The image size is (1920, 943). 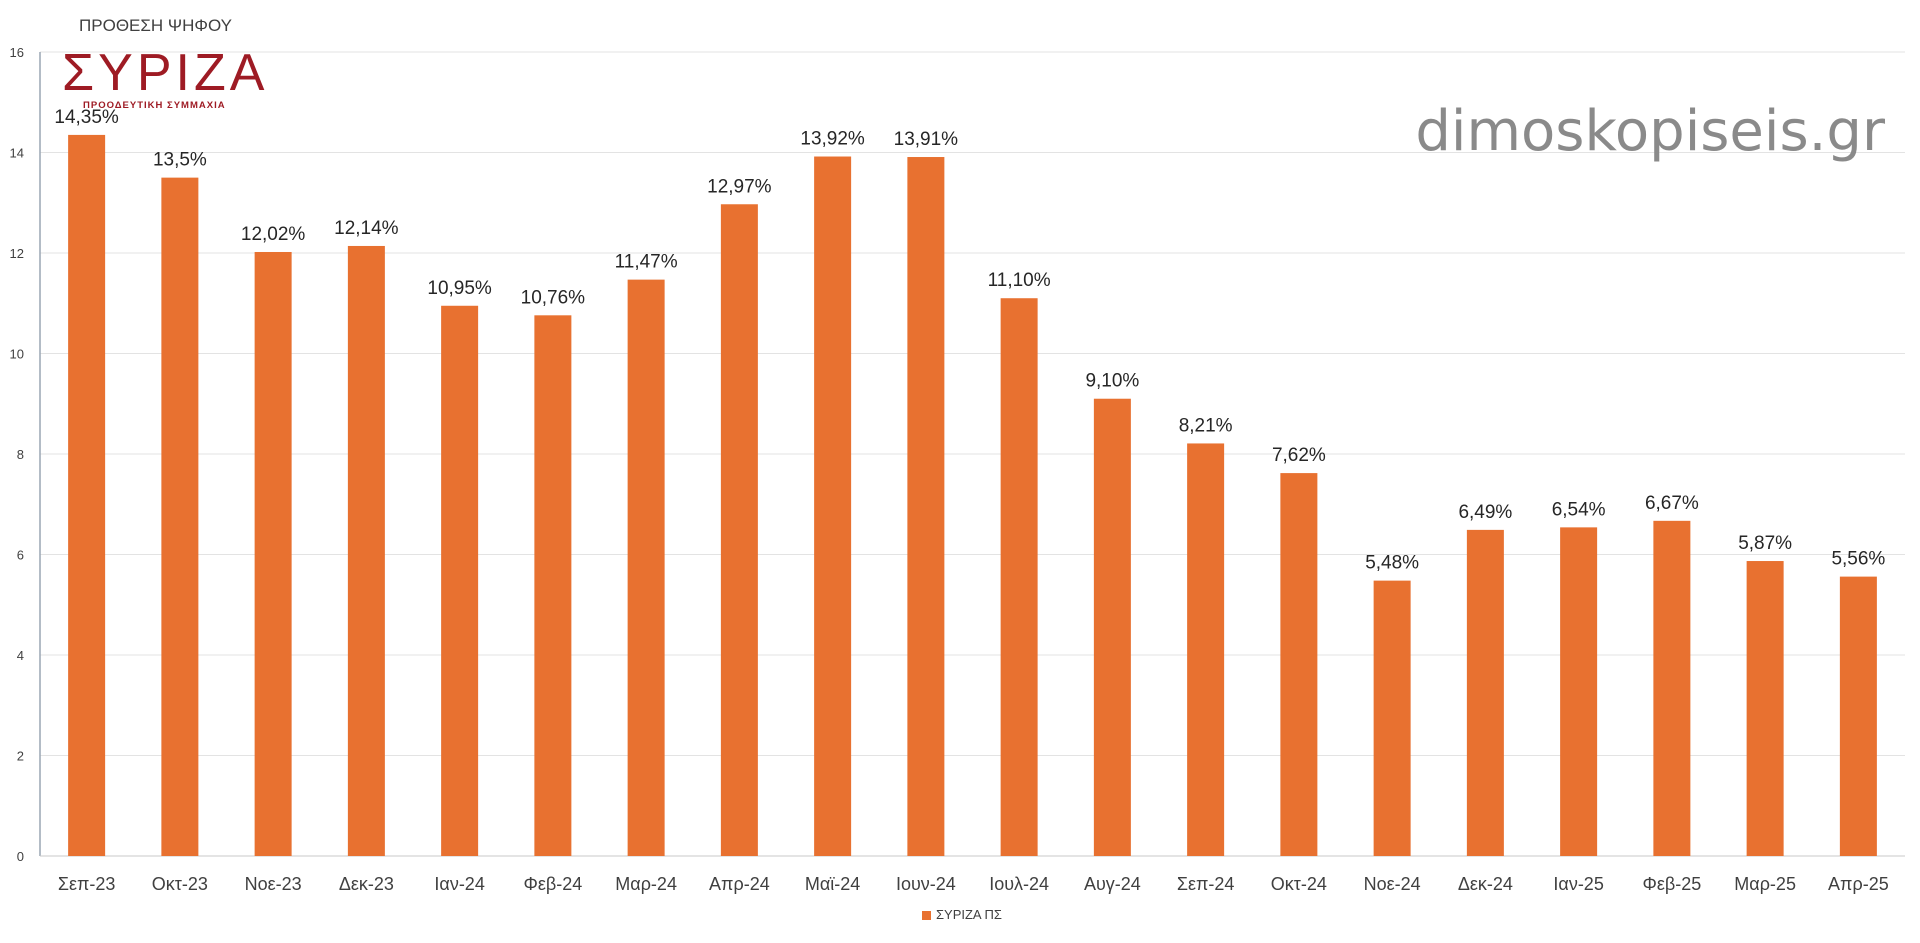 What do you see at coordinates (20, 454) in the screenshot?
I see `y-tick-label: 8` at bounding box center [20, 454].